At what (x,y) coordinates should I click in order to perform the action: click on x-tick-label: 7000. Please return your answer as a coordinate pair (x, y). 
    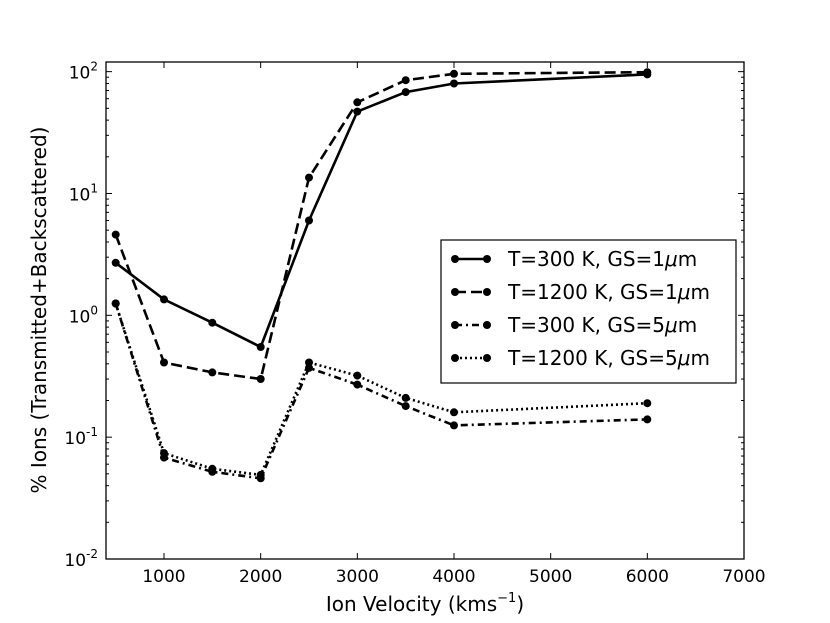
    Looking at the image, I should click on (743, 577).